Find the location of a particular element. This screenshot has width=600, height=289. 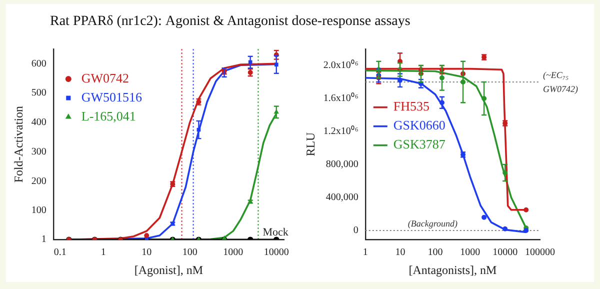

y-tick-label: 400,000 is located at coordinates (342, 198).